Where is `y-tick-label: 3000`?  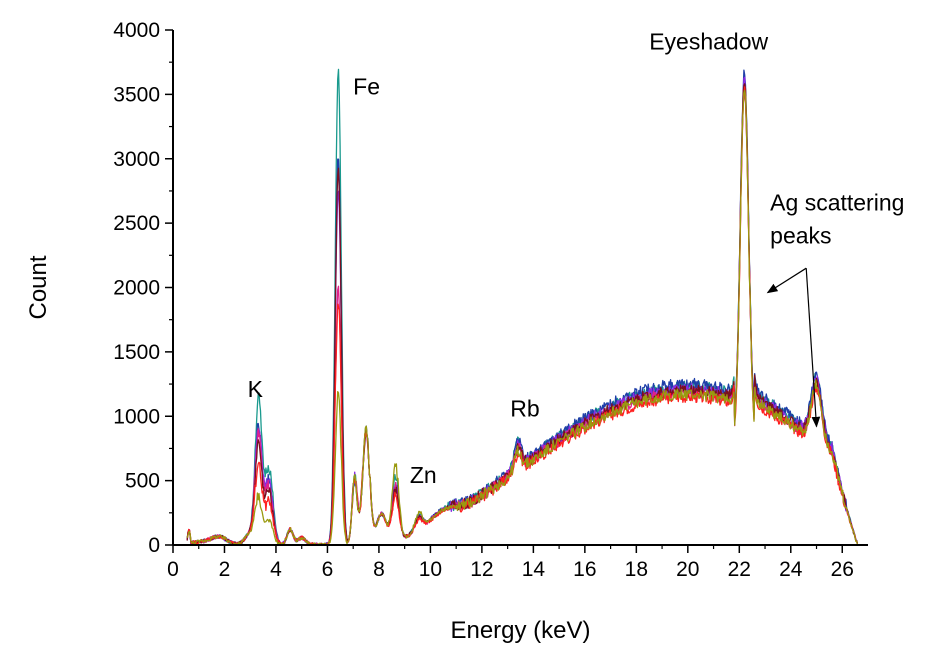
y-tick-label: 3000 is located at coordinates (136, 159).